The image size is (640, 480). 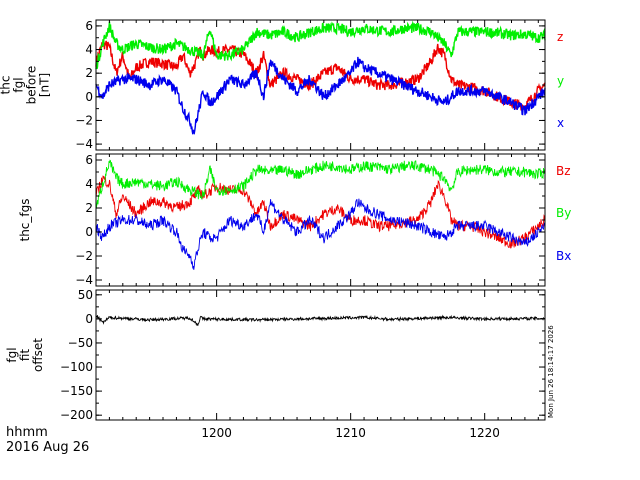 I want to click on y-axis-label: offset, so click(x=38, y=355).